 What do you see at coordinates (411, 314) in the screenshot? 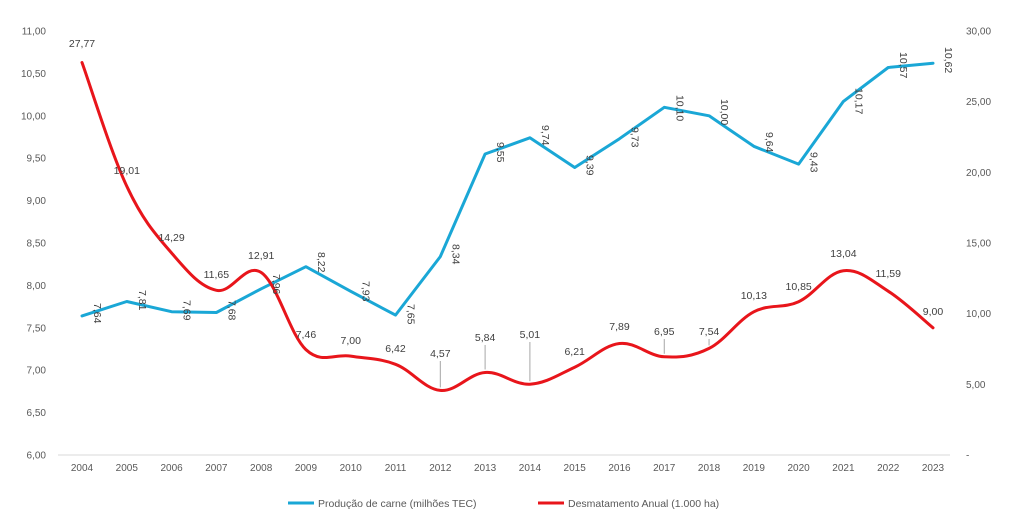
I see `data-label-production: 7,65` at bounding box center [411, 314].